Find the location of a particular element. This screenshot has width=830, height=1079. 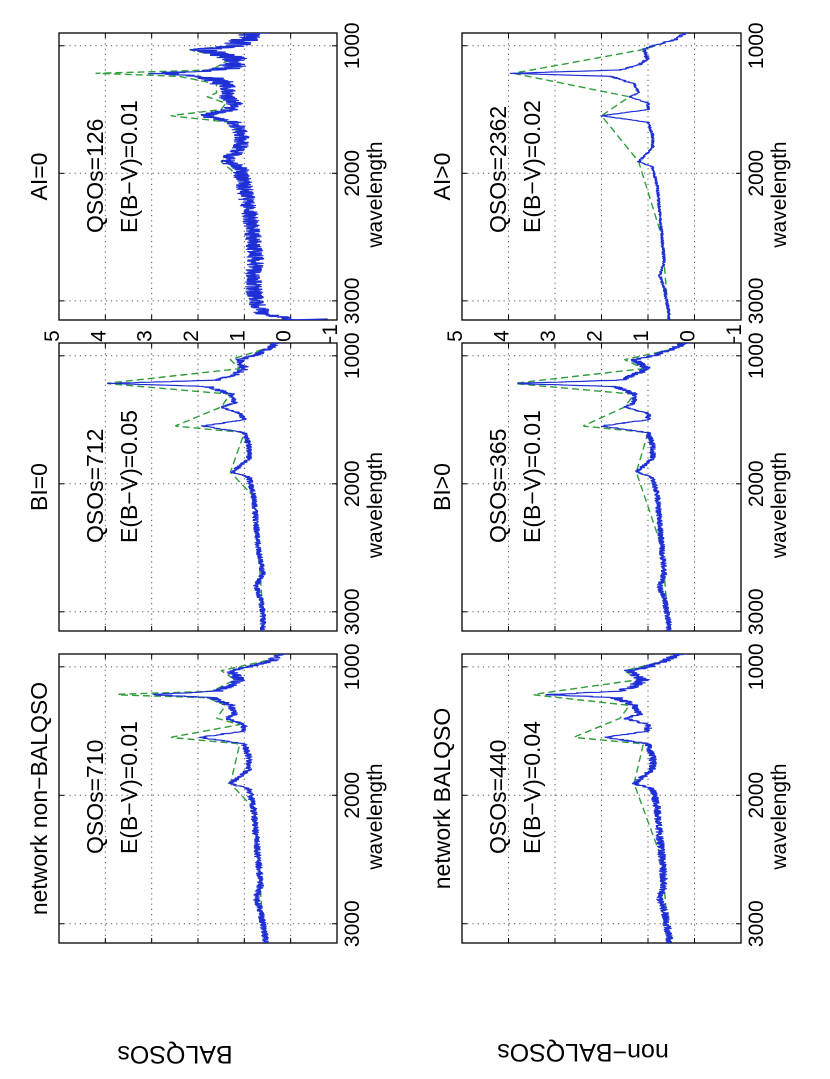

annotation-line: QSOs=710 is located at coordinates (95, 797).